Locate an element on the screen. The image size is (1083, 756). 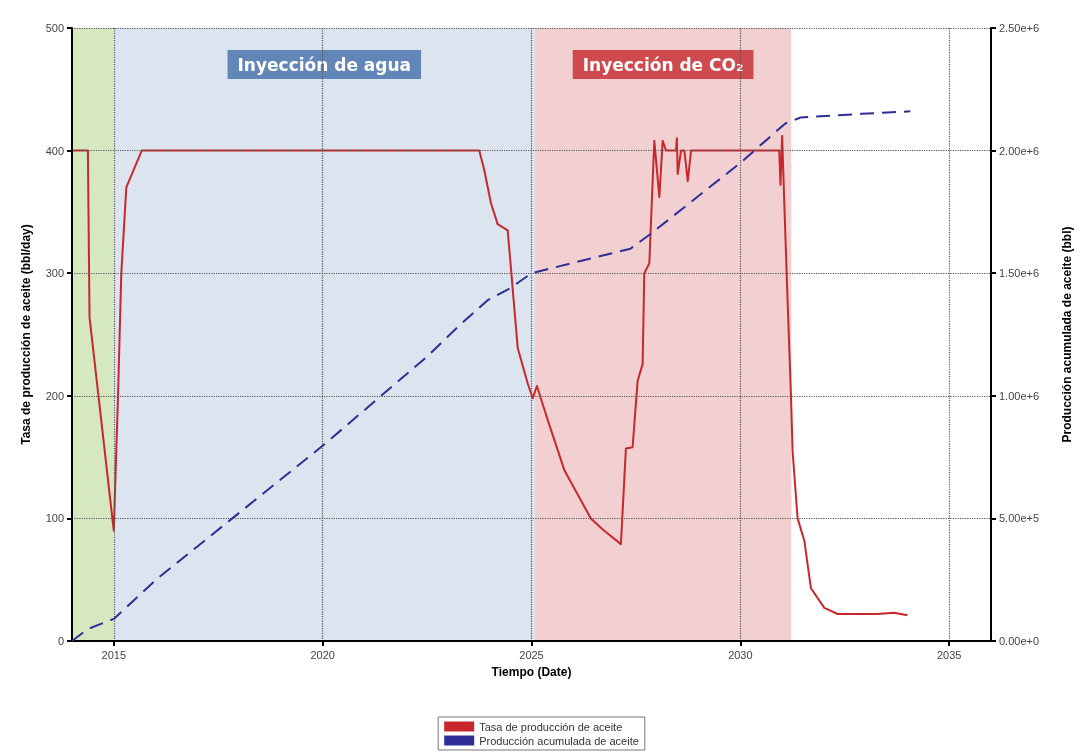
band-label: Inyección de CO₂ is located at coordinates (663, 64).